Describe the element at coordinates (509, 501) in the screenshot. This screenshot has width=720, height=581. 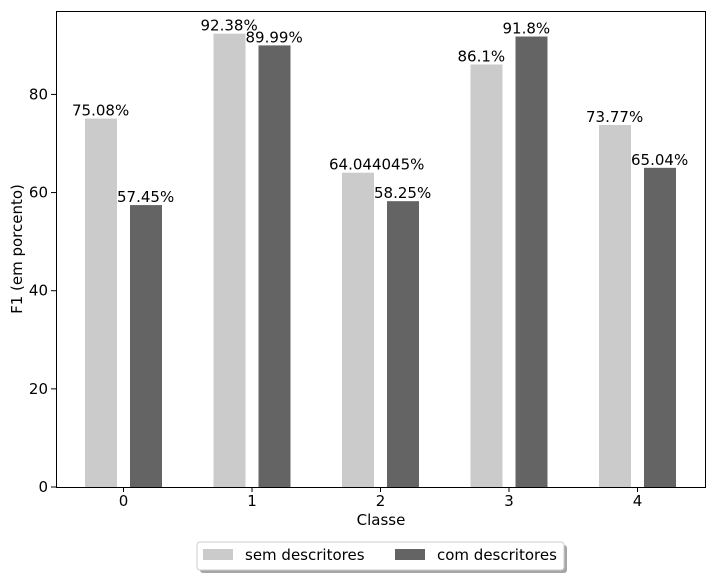
I see `x-tick-label-3: 3` at that location.